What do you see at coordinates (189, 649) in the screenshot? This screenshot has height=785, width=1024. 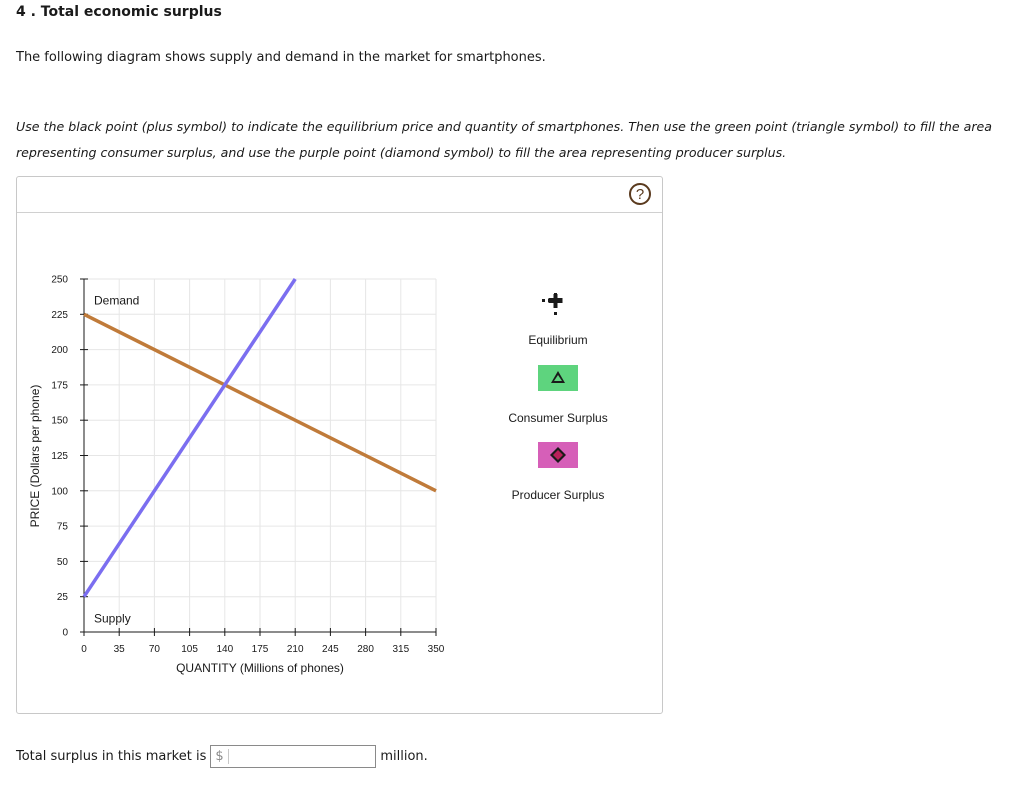 I see `x-tick-label: 105` at bounding box center [189, 649].